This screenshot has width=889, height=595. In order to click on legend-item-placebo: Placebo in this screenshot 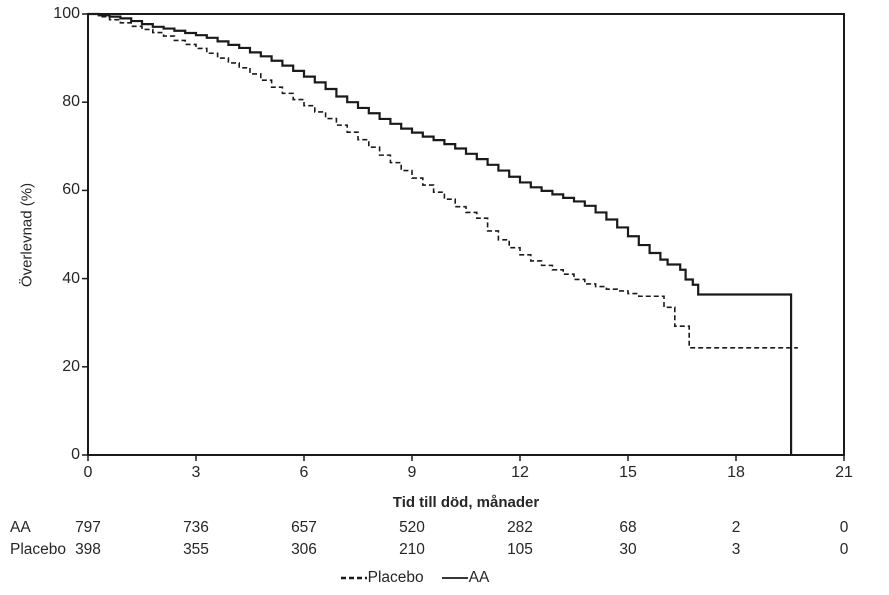, I will do `click(382, 578)`.